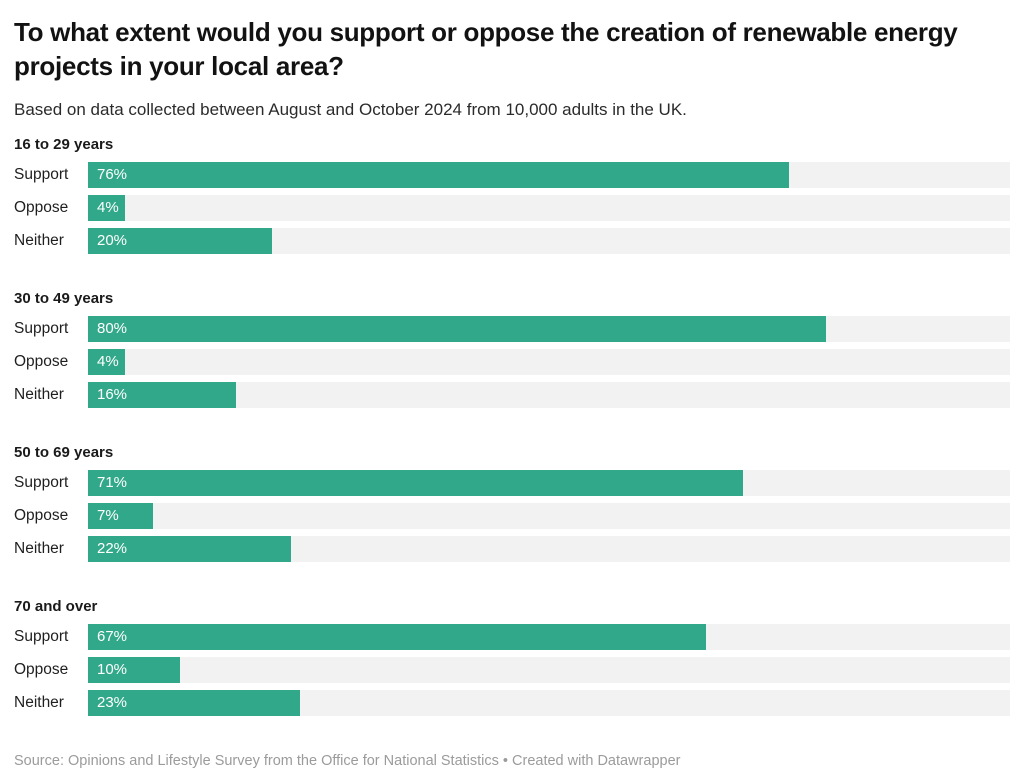 The height and width of the screenshot is (771, 1024). Describe the element at coordinates (64, 144) in the screenshot. I see `group-label: 16 to 29 years` at that location.